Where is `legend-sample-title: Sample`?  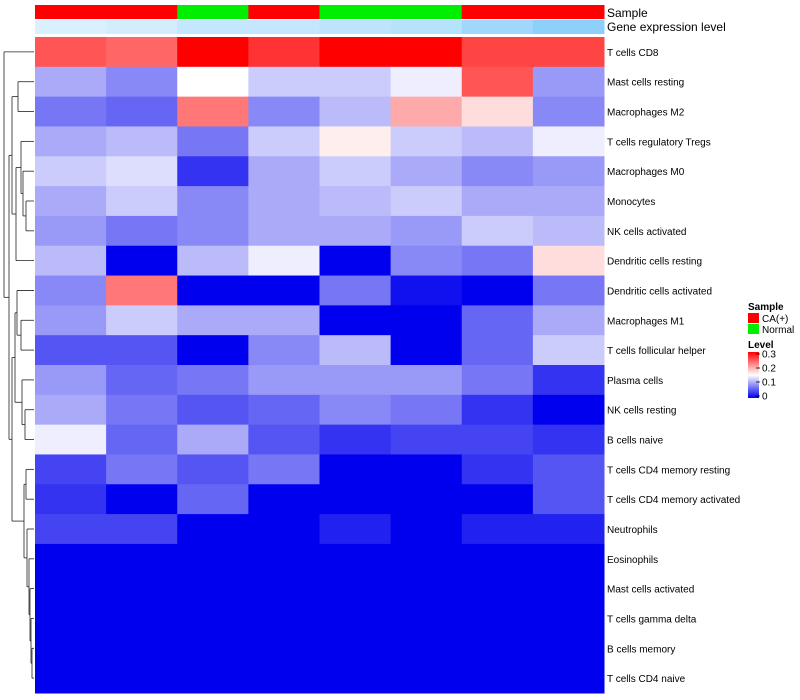 legend-sample-title: Sample is located at coordinates (766, 307).